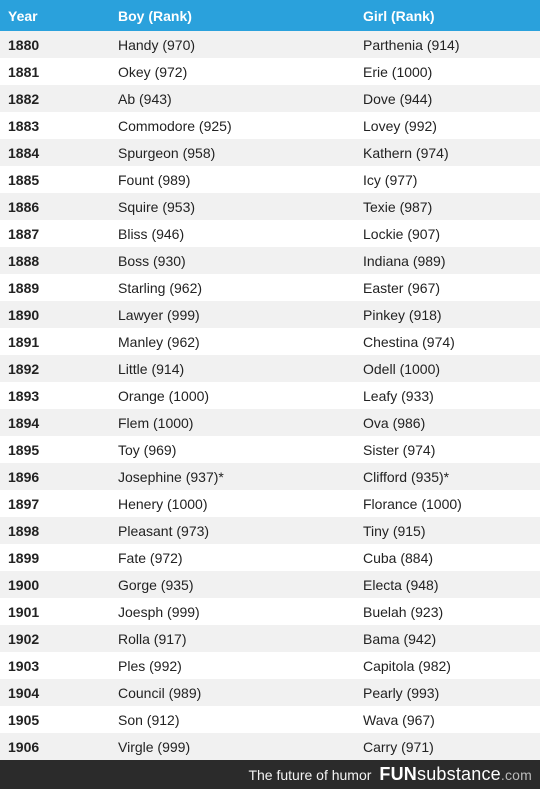 The image size is (540, 789). I want to click on cell-girl-name: Easter (967), so click(451, 287).